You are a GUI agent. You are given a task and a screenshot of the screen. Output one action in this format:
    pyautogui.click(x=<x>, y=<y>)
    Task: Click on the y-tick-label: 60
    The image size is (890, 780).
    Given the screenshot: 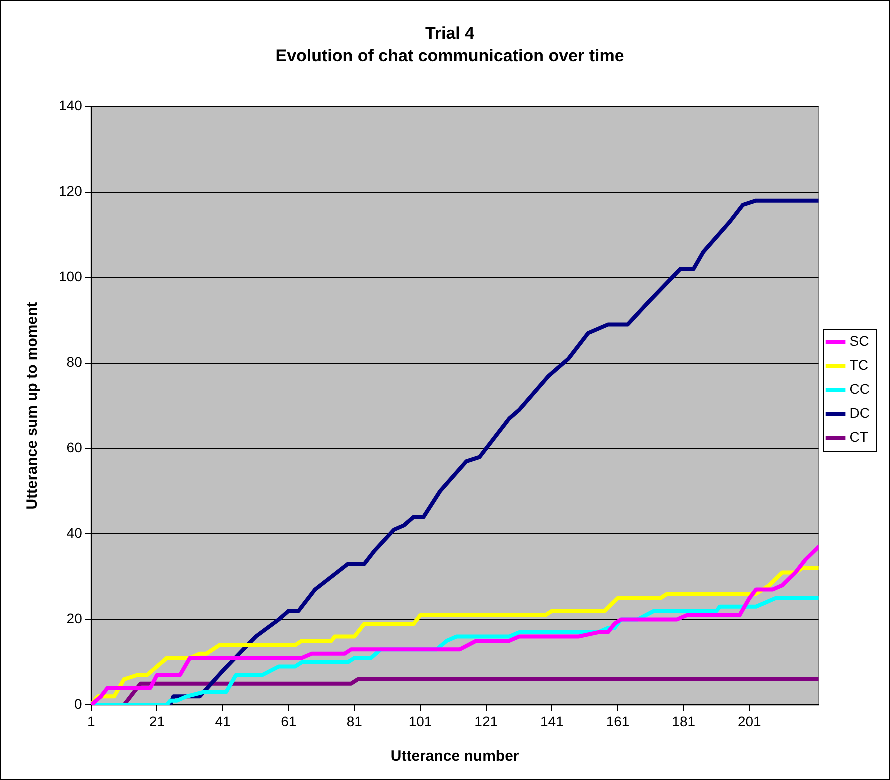 What is the action you would take?
    pyautogui.click(x=74, y=448)
    